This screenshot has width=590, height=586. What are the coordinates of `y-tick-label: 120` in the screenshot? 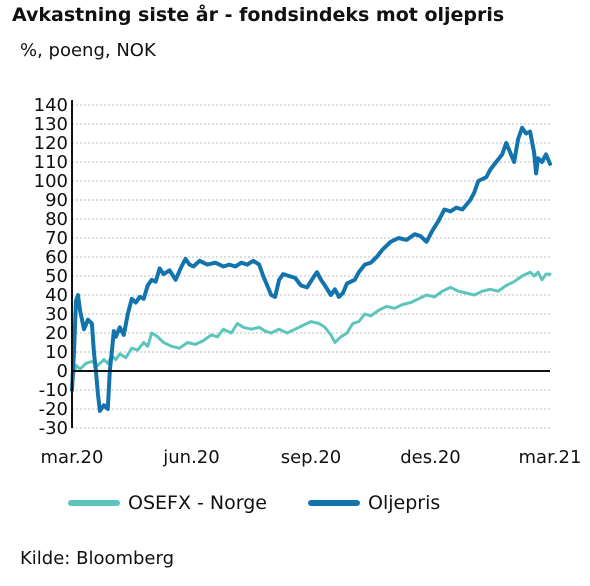 It's located at (51, 143).